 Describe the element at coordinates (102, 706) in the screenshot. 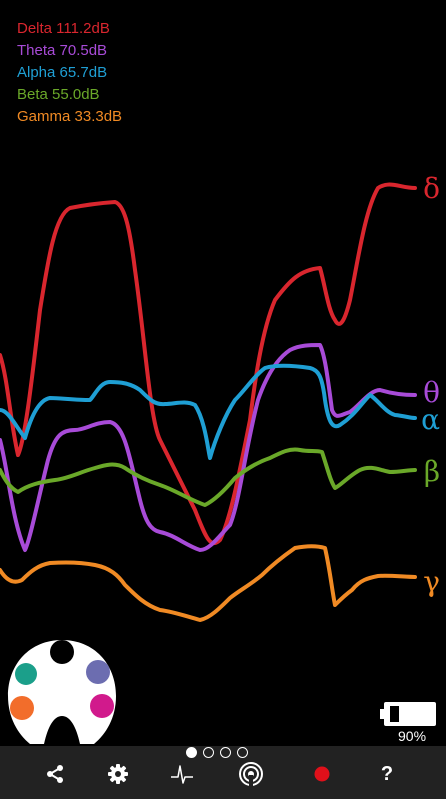

I see `sensor-right-lower` at that location.